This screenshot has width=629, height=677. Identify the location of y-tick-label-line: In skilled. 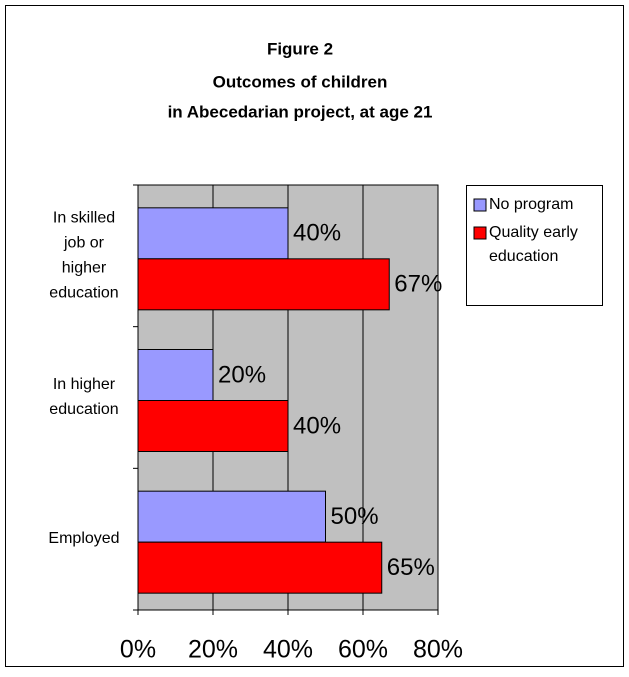
(84, 218).